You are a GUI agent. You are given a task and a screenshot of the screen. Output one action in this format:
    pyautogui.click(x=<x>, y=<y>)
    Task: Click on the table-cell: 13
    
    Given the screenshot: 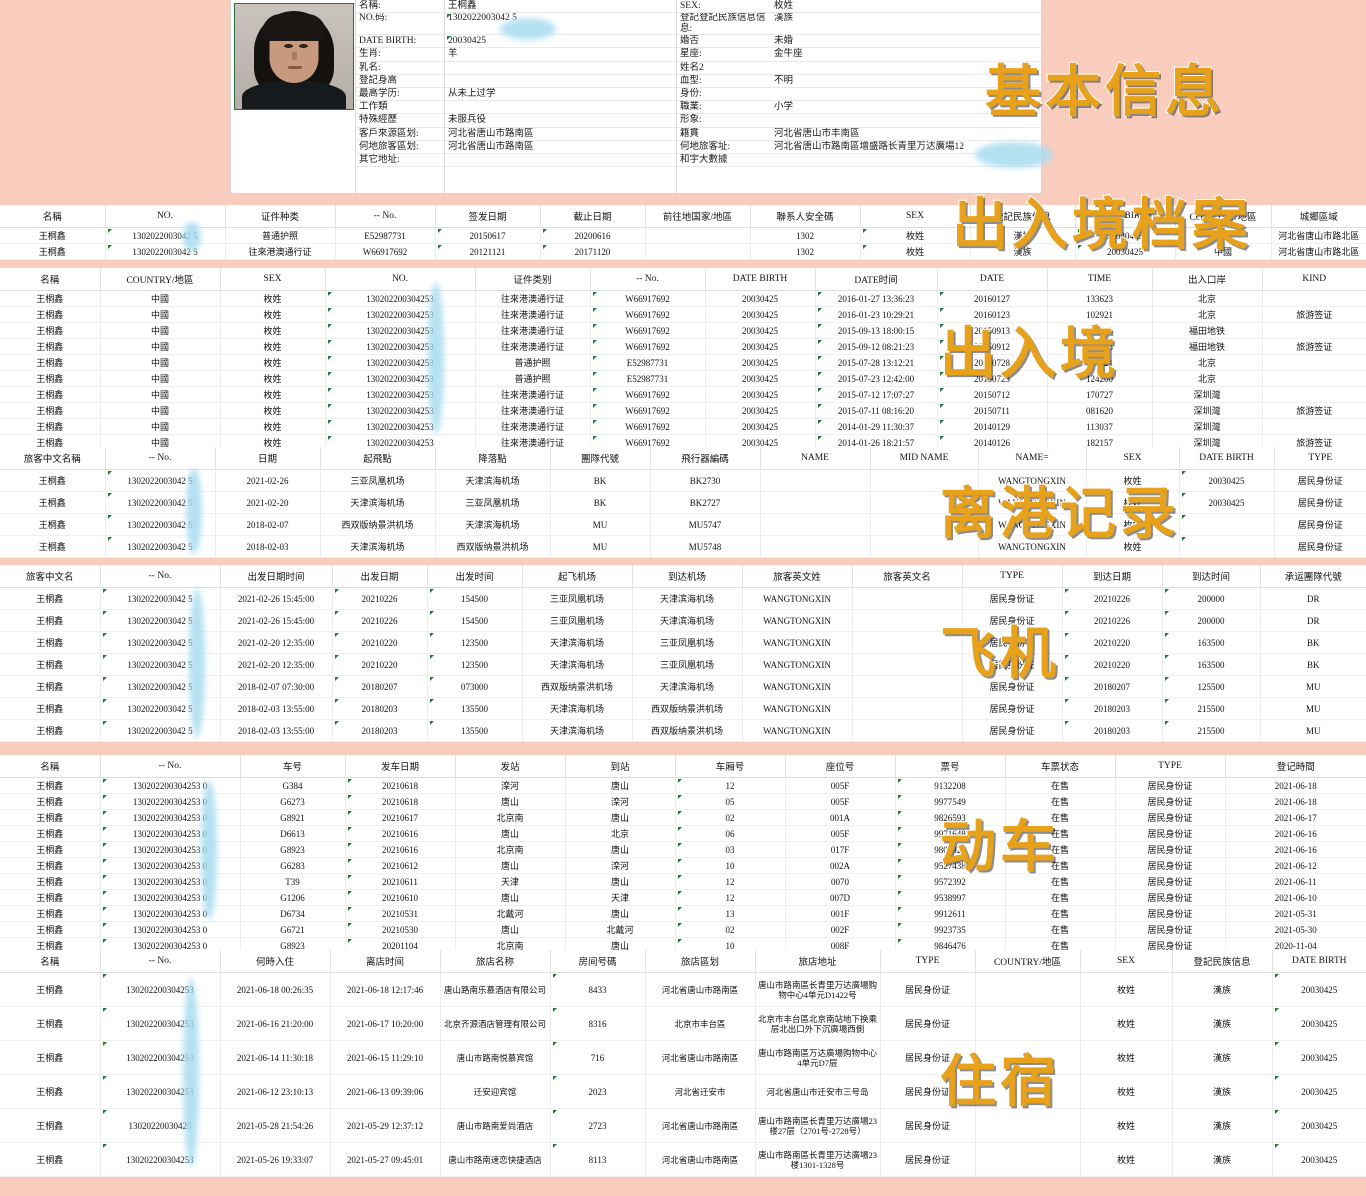 What is the action you would take?
    pyautogui.click(x=730, y=913)
    